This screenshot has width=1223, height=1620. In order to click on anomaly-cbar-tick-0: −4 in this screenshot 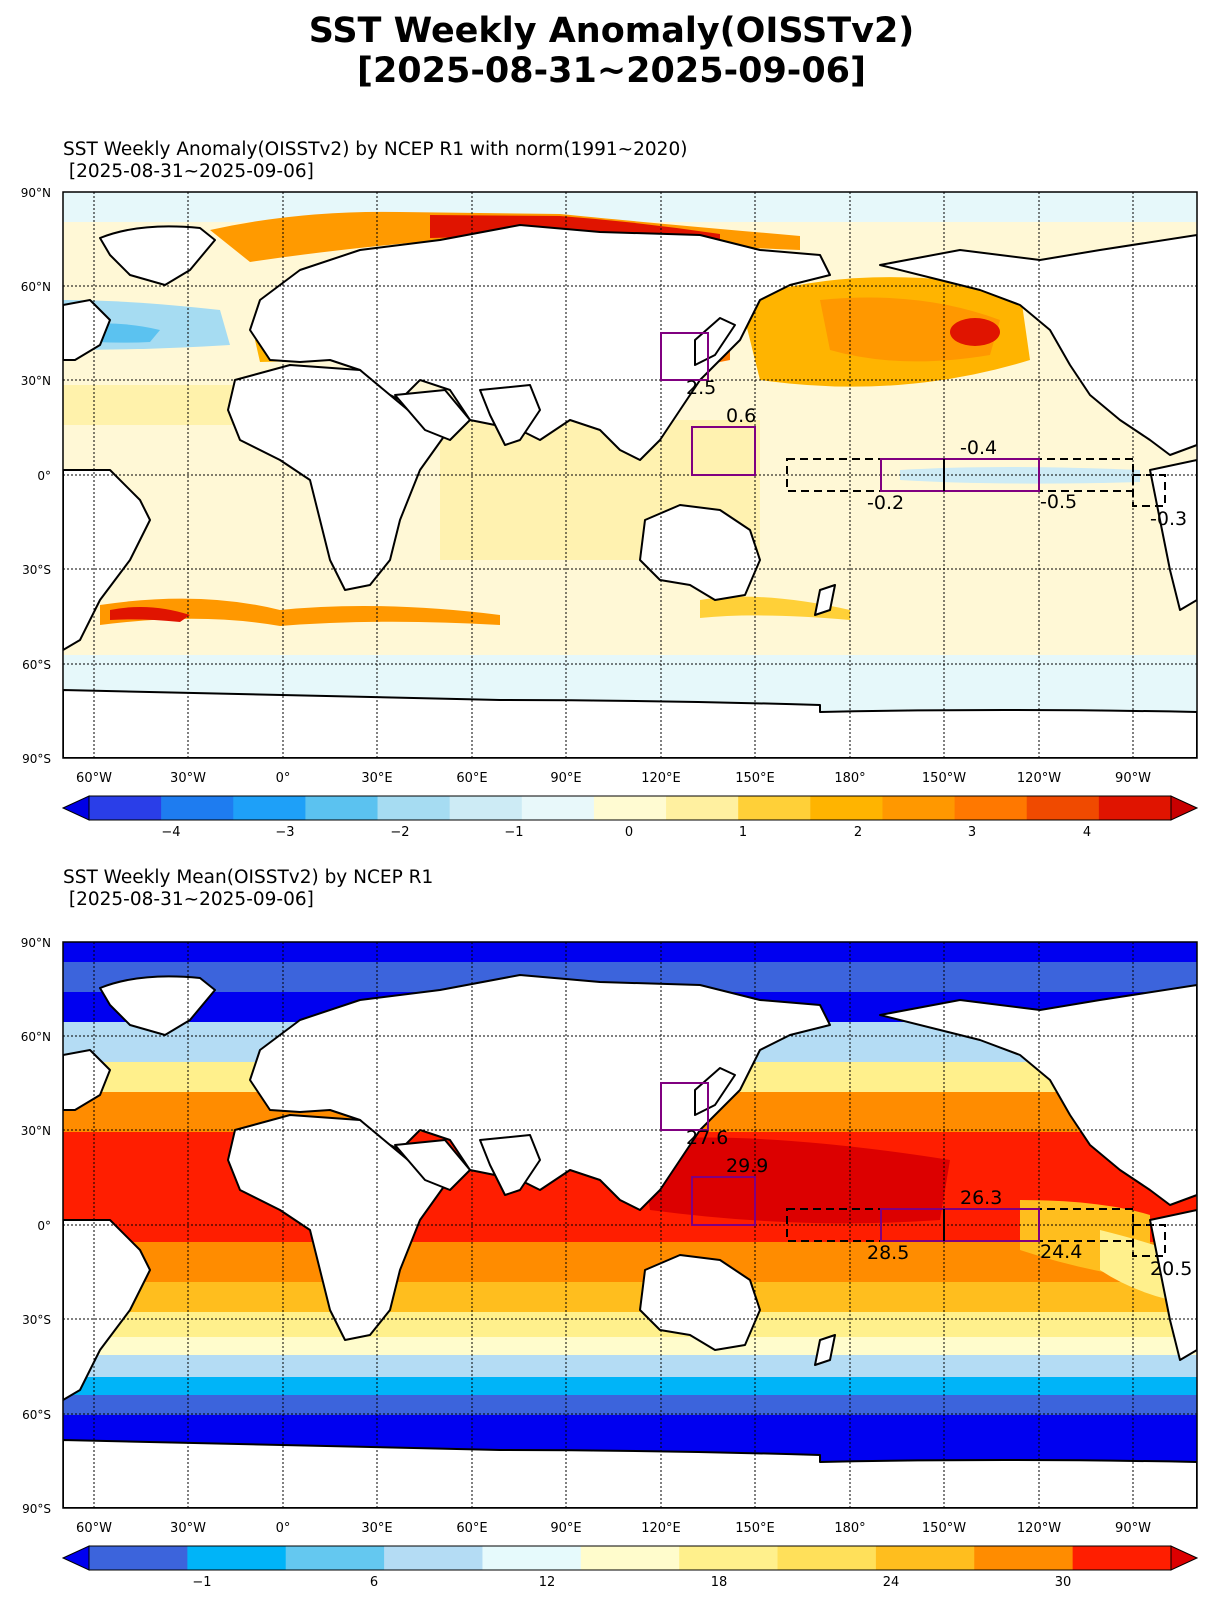, I will do `click(170, 832)`.